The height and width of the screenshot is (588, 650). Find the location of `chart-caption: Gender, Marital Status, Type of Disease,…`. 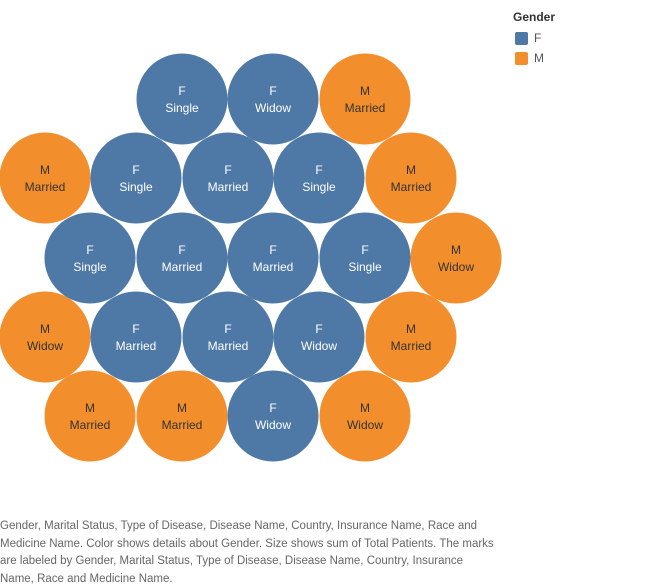

chart-caption: Gender, Marital Status, Type of Disease,… is located at coordinates (247, 552).